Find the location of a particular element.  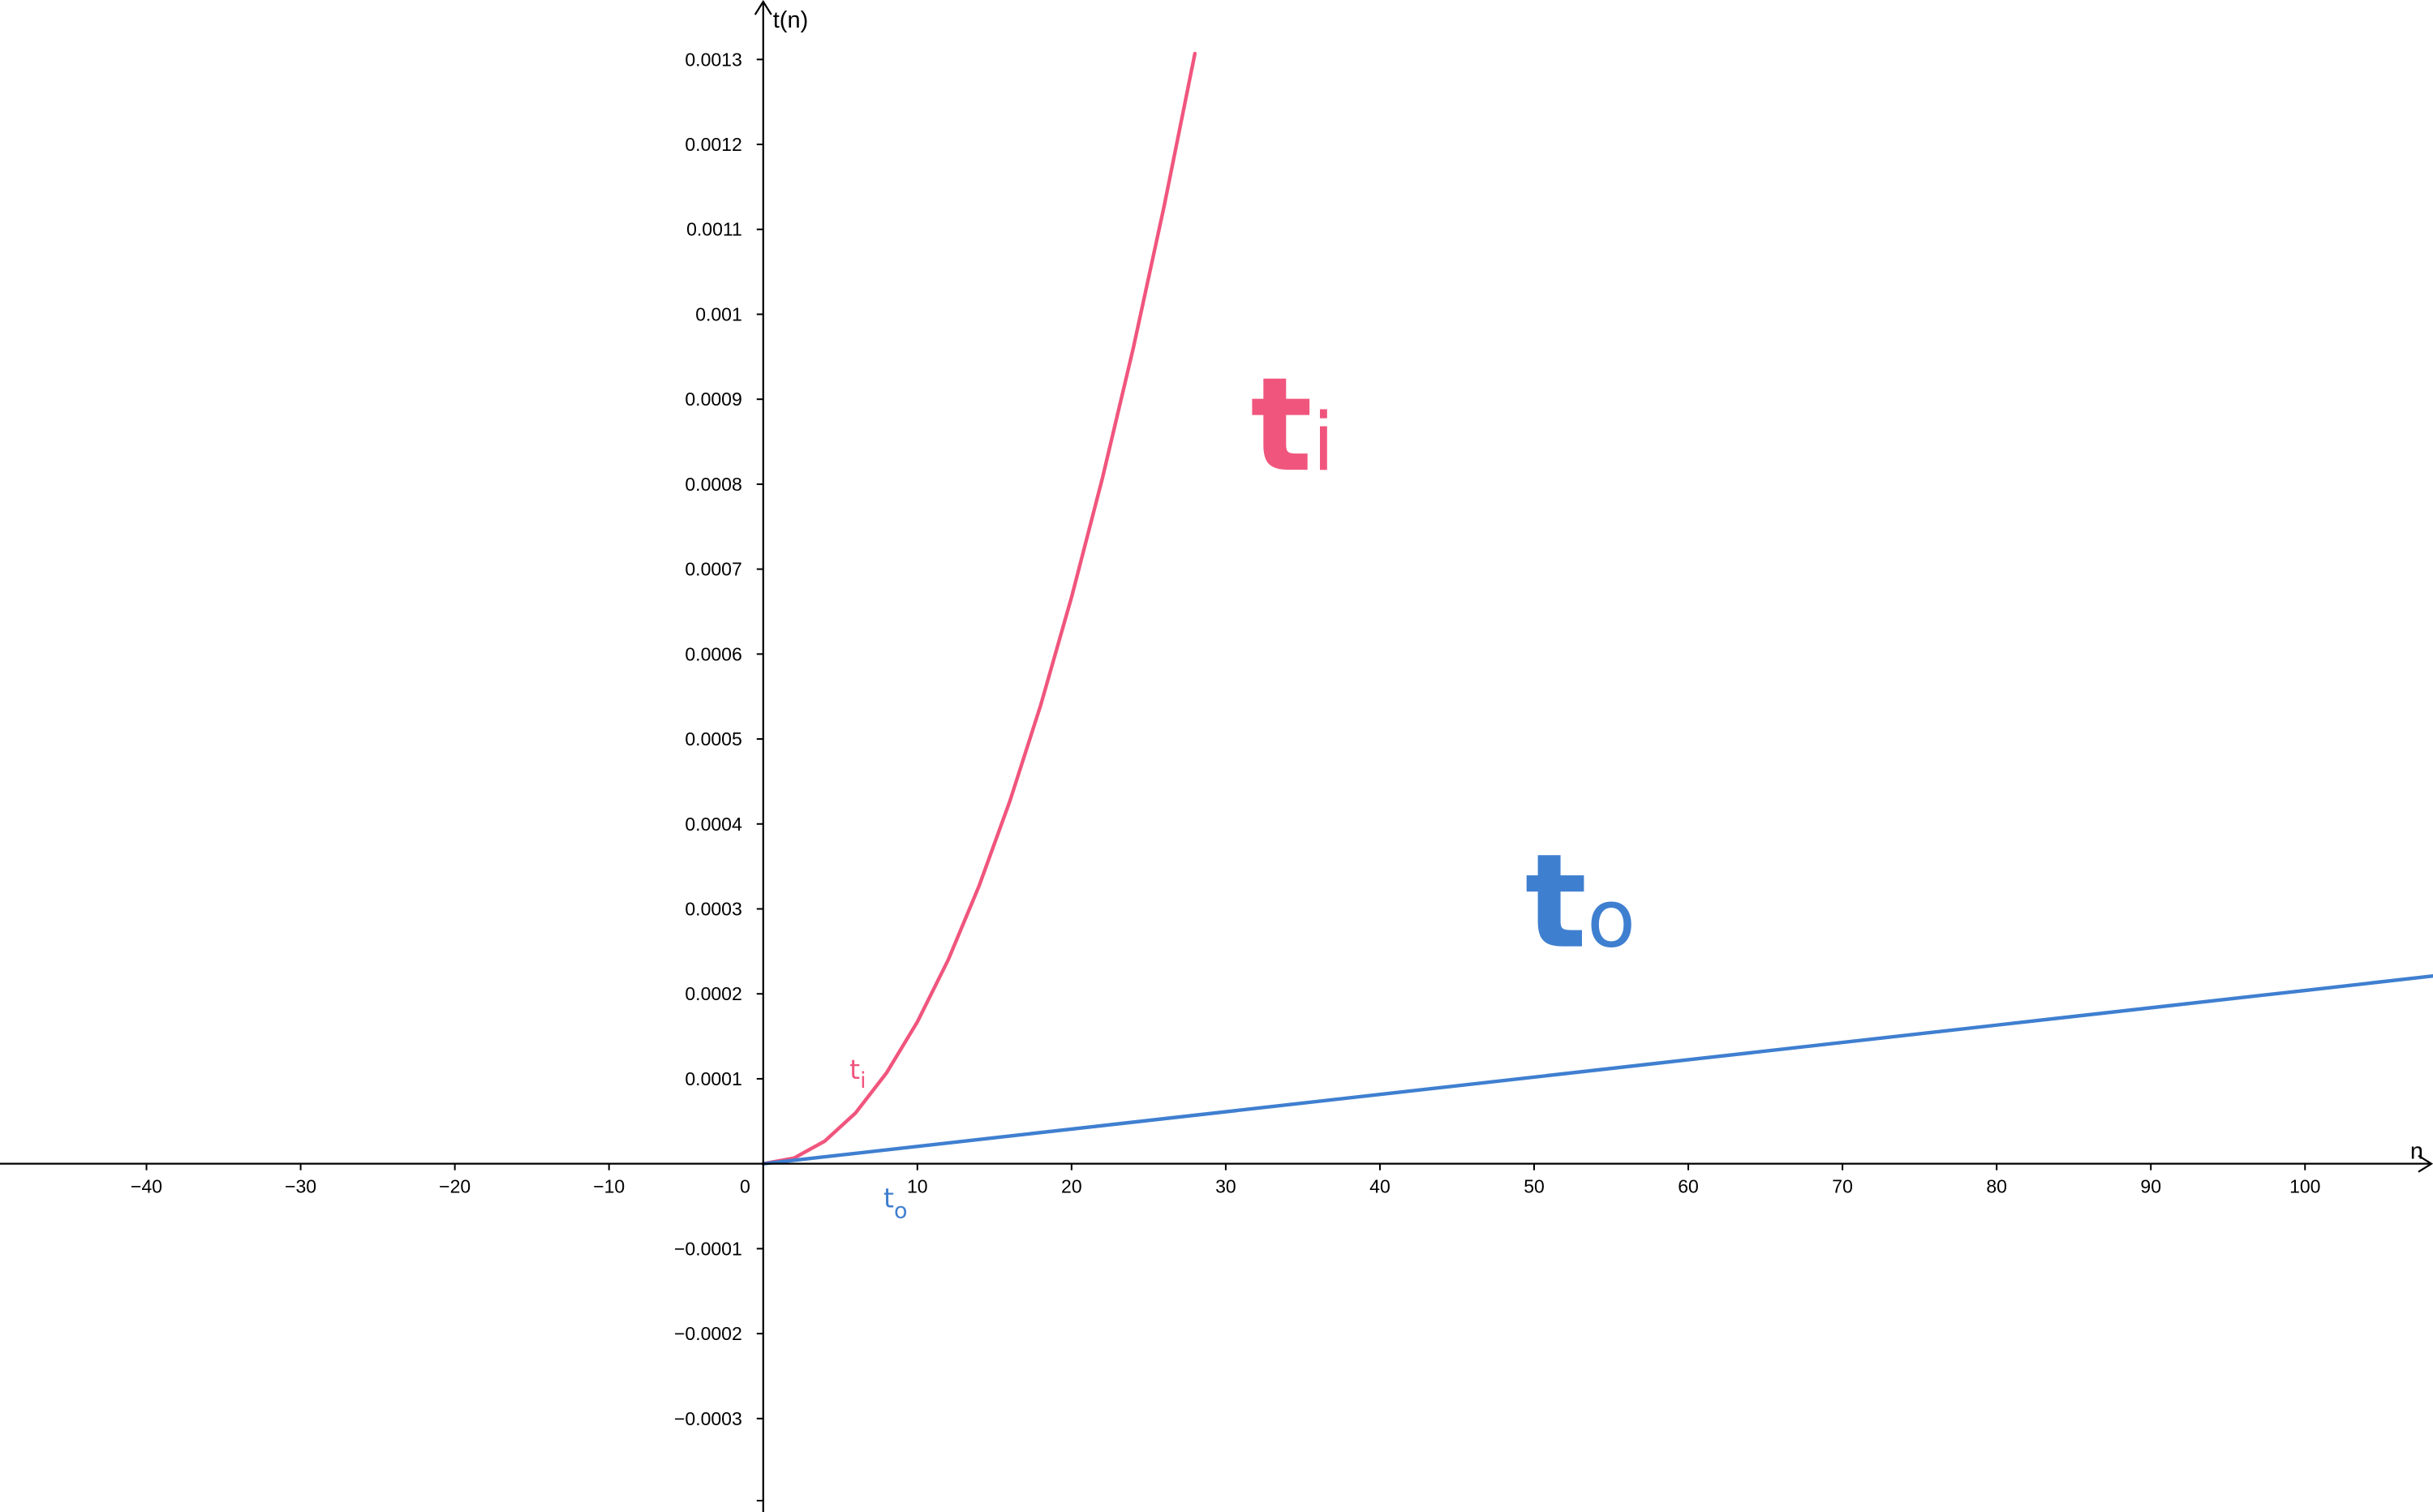

x-tick-label: −10 is located at coordinates (609, 1186).